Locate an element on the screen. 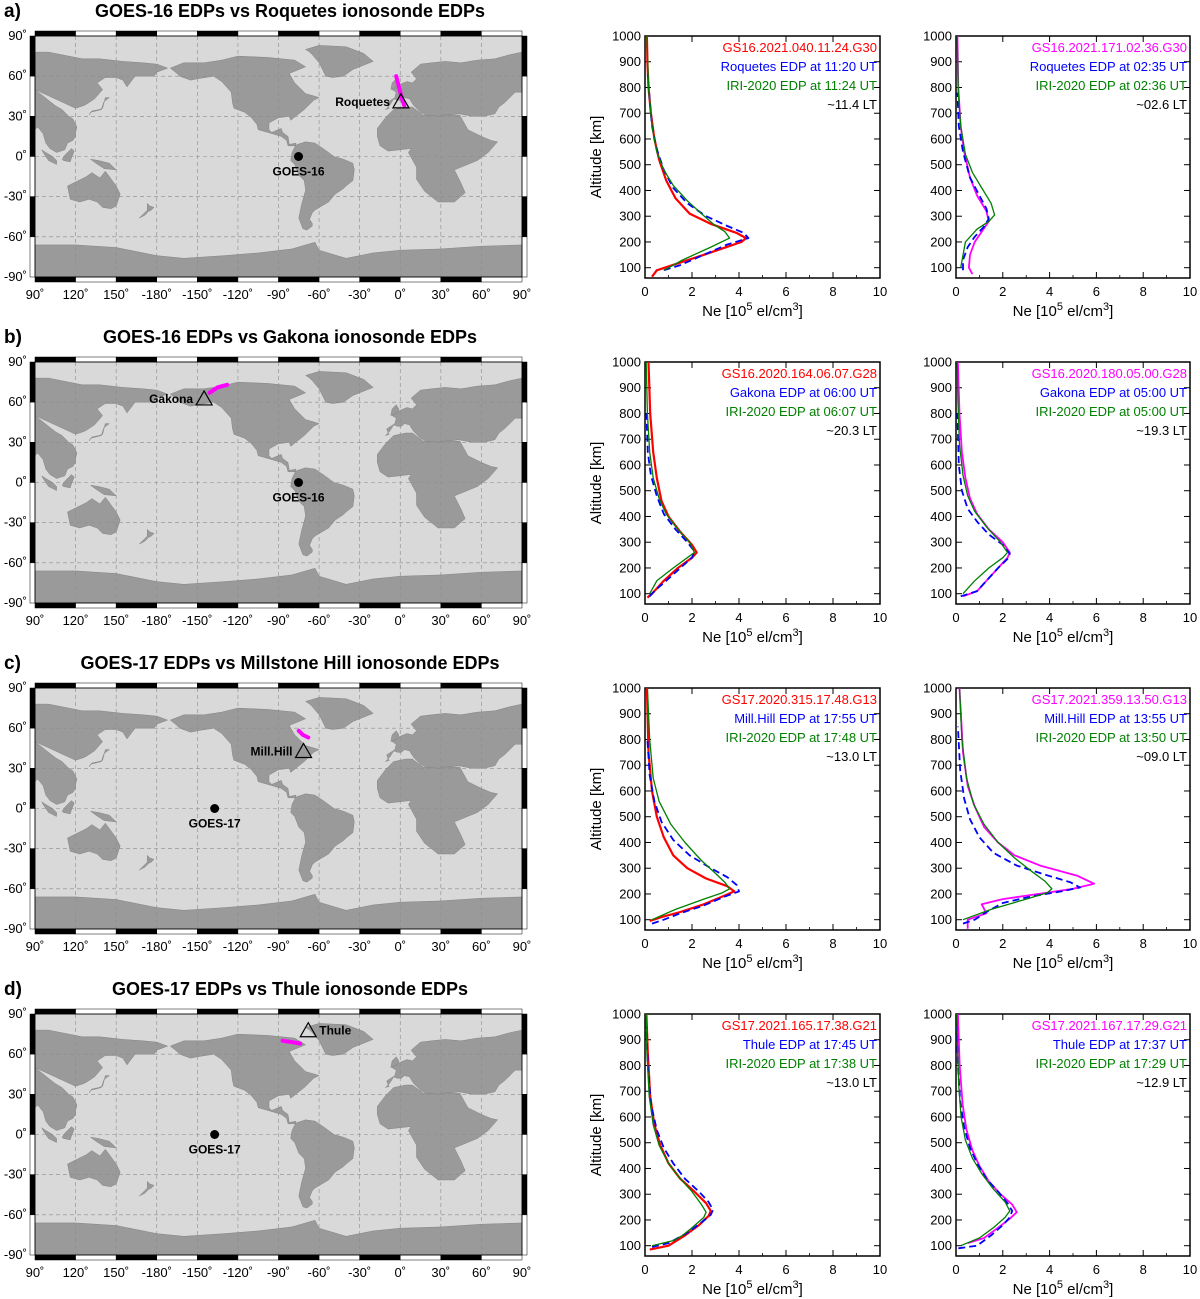 The width and height of the screenshot is (1200, 1299). legend-entry: Thule EDP at 17:45 UT is located at coordinates (810, 1044).